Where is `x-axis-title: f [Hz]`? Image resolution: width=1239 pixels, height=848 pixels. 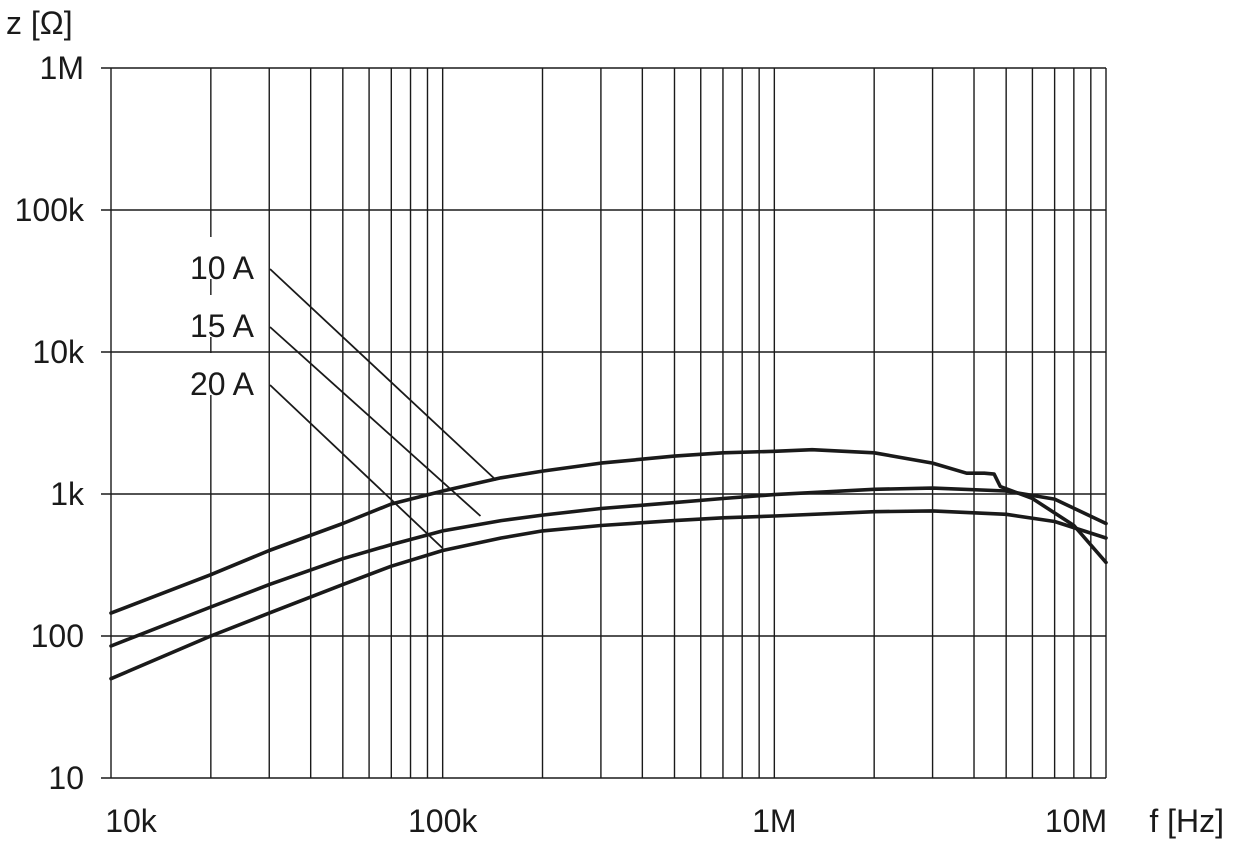 x-axis-title: f [Hz] is located at coordinates (1186, 821).